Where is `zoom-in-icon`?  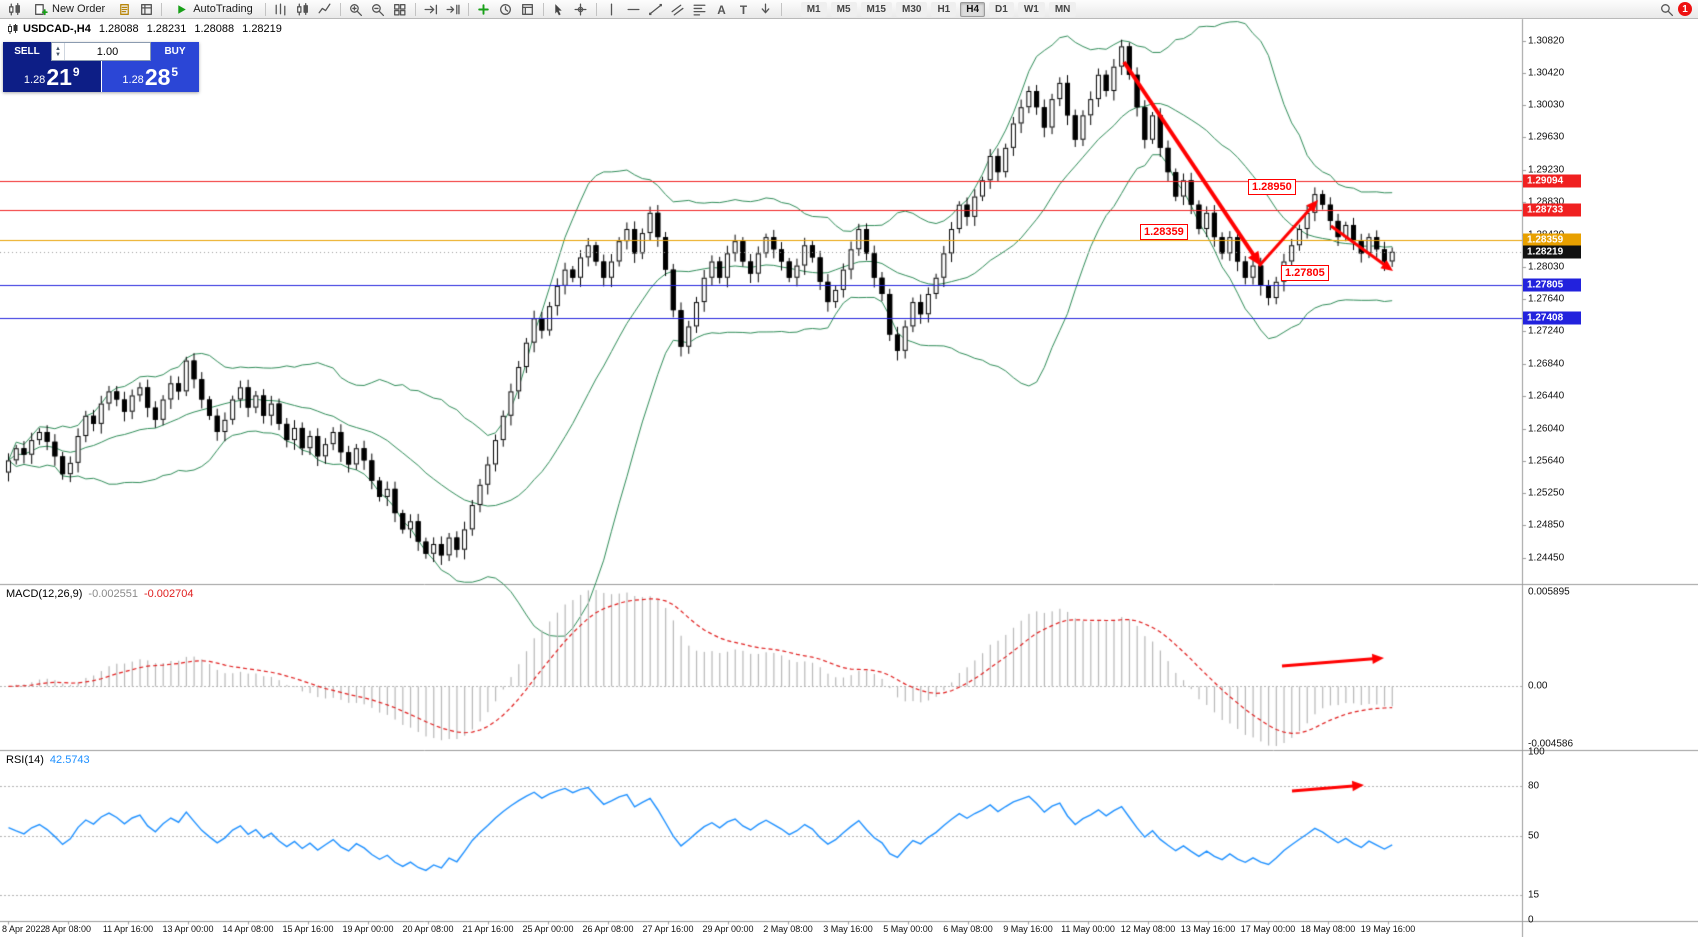 zoom-in-icon is located at coordinates (356, 9).